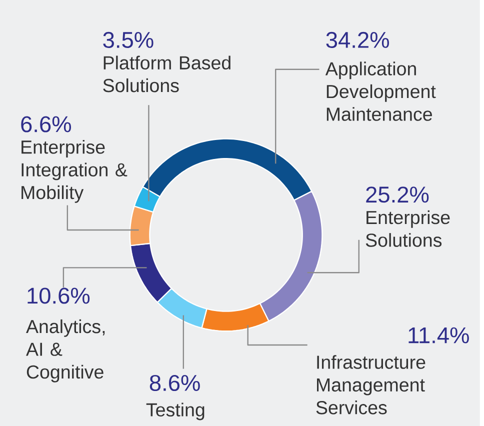 The height and width of the screenshot is (426, 484). What do you see at coordinates (408, 228) in the screenshot?
I see `slice-label: Enterprise Solutions` at bounding box center [408, 228].